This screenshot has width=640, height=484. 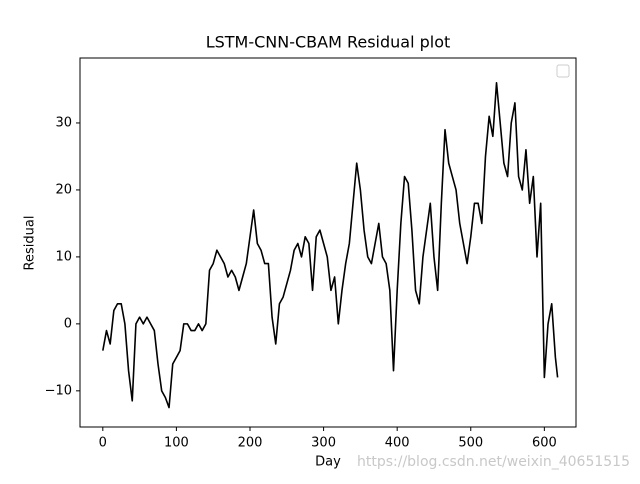 I want to click on x-tick-label: 100, so click(x=176, y=443).